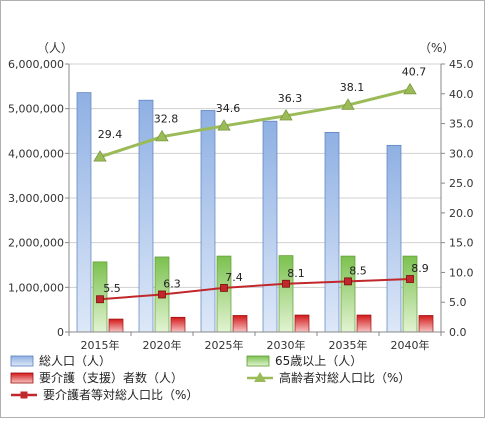  I want to click on left-axis-tick-label: 0, so click(60, 332).